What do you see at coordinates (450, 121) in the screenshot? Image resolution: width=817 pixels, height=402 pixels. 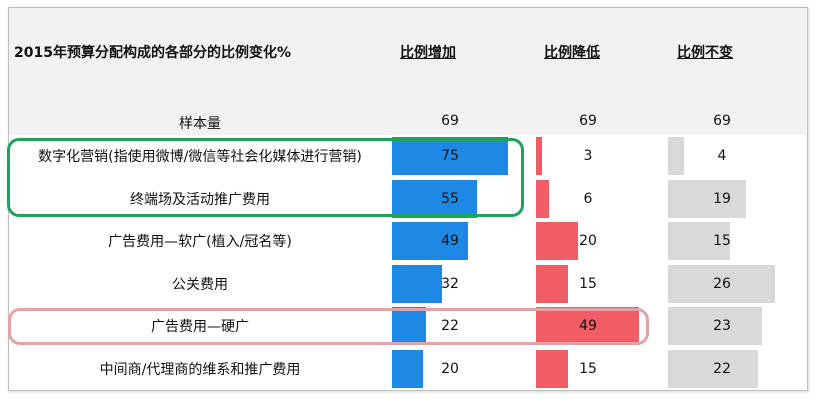 I see `sample-size-increase: 69` at bounding box center [450, 121].